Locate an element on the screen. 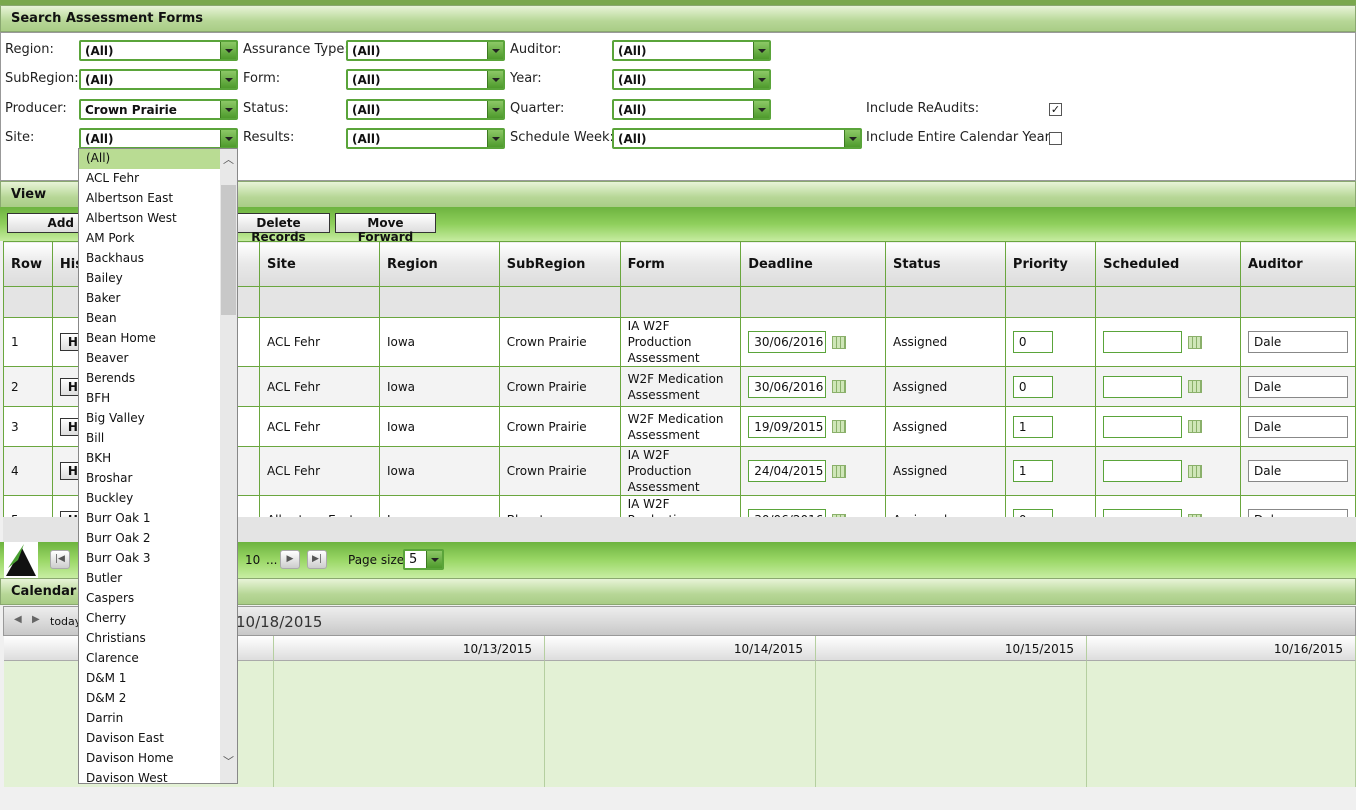 Image resolution: width=1356 pixels, height=810 pixels. site-option: BFH is located at coordinates (98, 398).